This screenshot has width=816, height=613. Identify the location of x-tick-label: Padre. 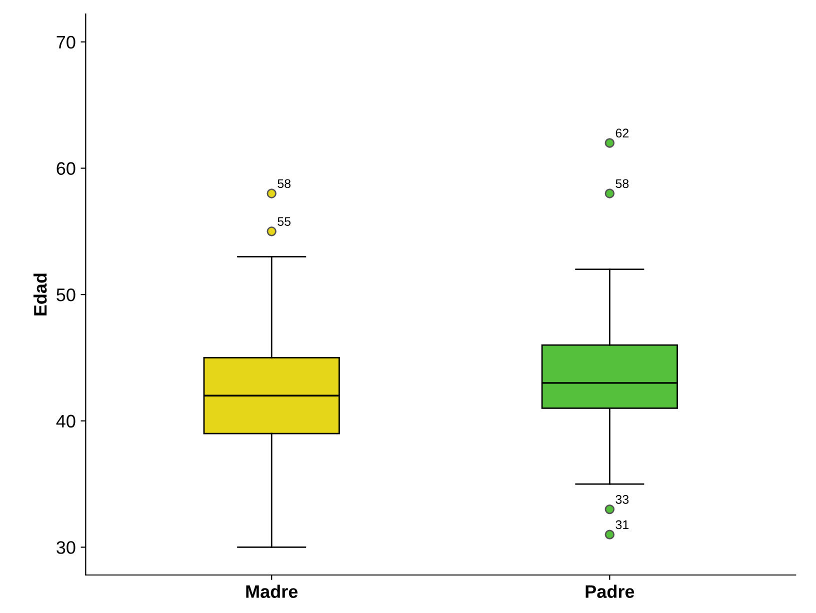
(610, 591).